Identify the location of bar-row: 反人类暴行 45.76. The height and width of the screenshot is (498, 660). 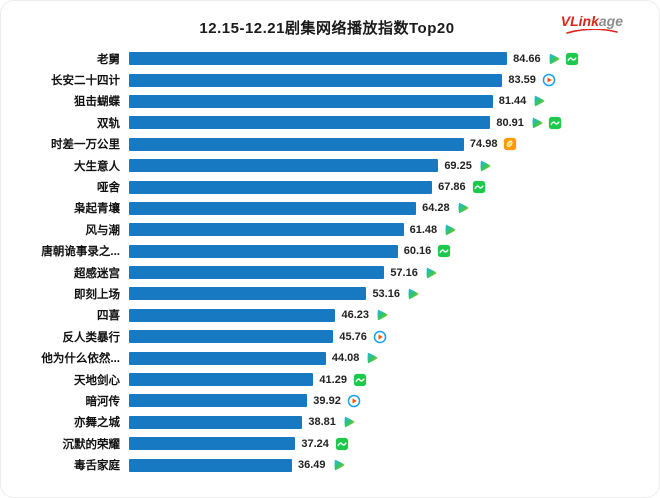
(327, 336).